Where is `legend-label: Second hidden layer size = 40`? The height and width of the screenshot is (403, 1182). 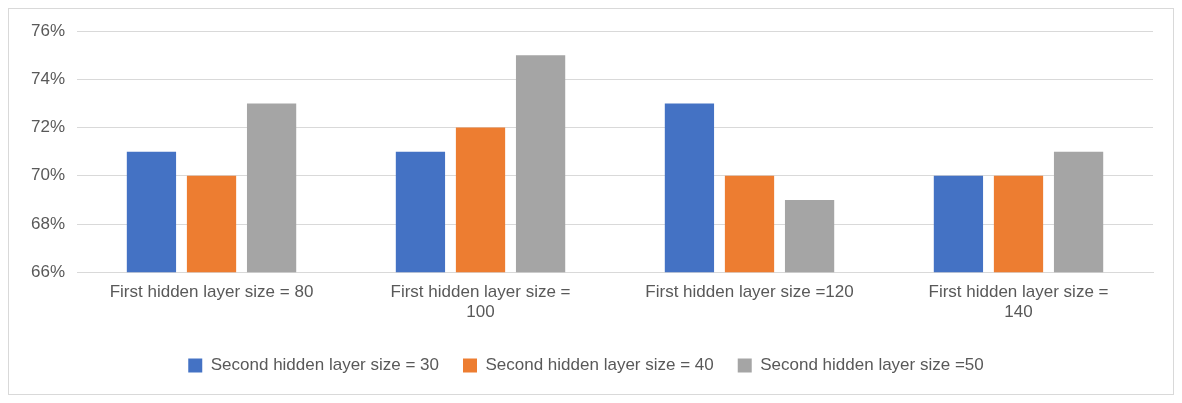
legend-label: Second hidden layer size = 40 is located at coordinates (599, 365).